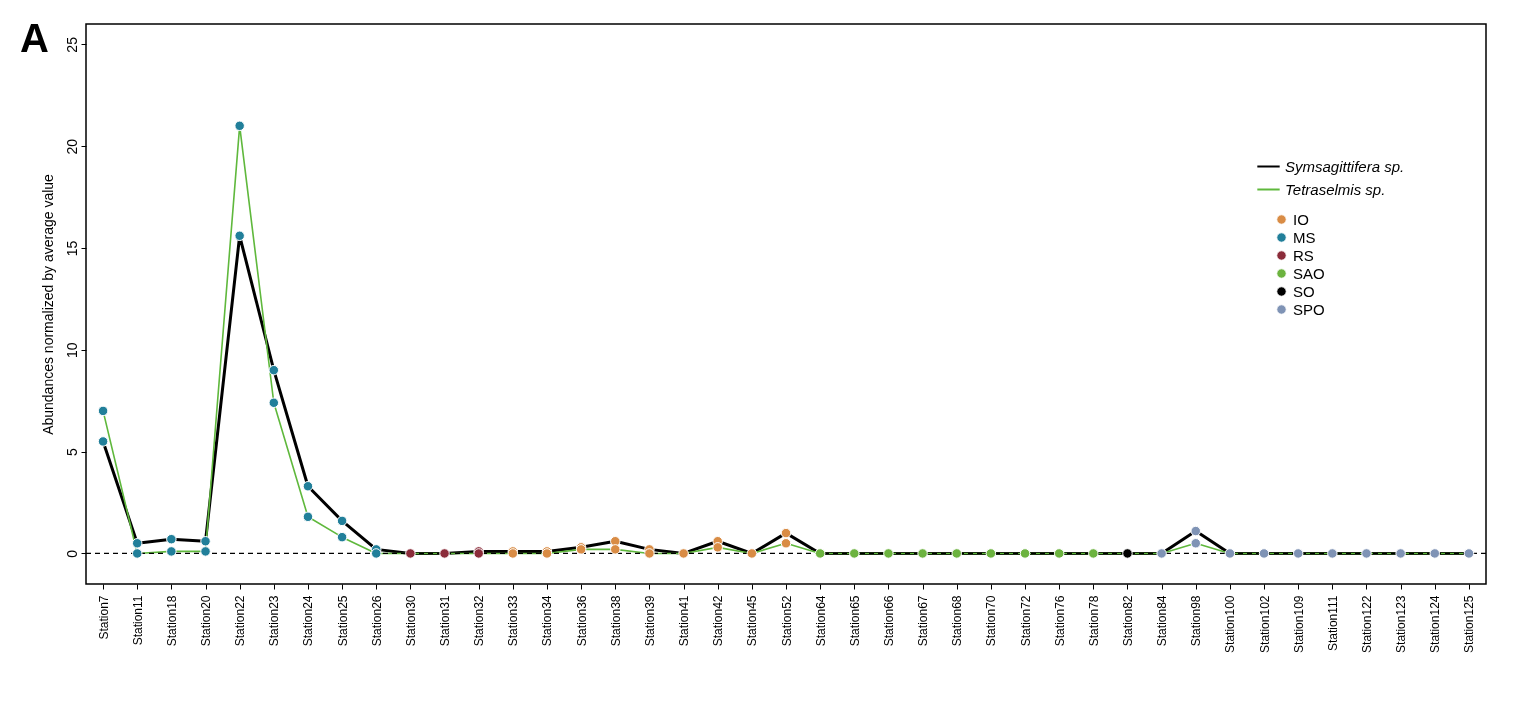 This screenshot has height=715, width=1537. Describe the element at coordinates (1332, 623) in the screenshot. I see `x-tick-label: Station111` at that location.